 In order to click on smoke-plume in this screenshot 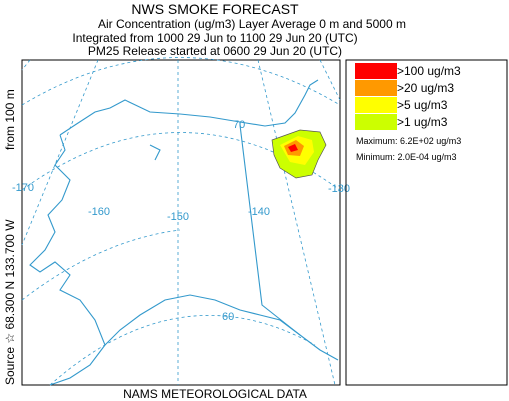, I will do `click(299, 154)`.